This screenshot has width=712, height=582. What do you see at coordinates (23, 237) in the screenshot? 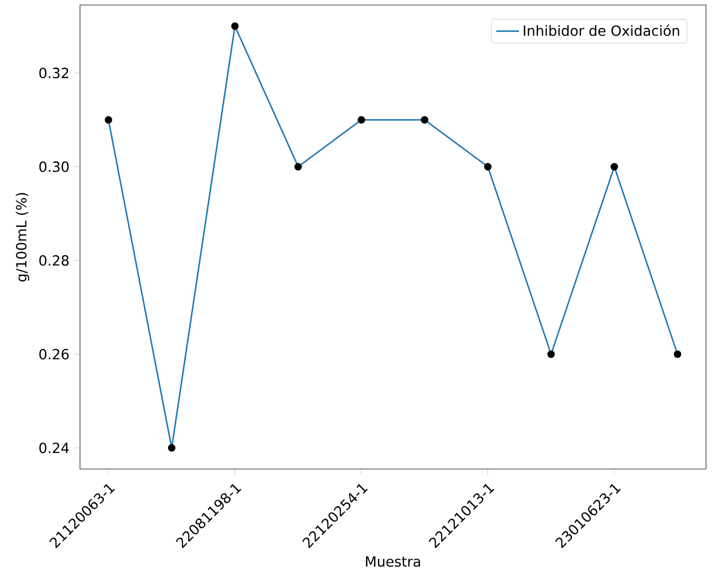
I see `y-axis-title: g/100mL (%)` at bounding box center [23, 237].